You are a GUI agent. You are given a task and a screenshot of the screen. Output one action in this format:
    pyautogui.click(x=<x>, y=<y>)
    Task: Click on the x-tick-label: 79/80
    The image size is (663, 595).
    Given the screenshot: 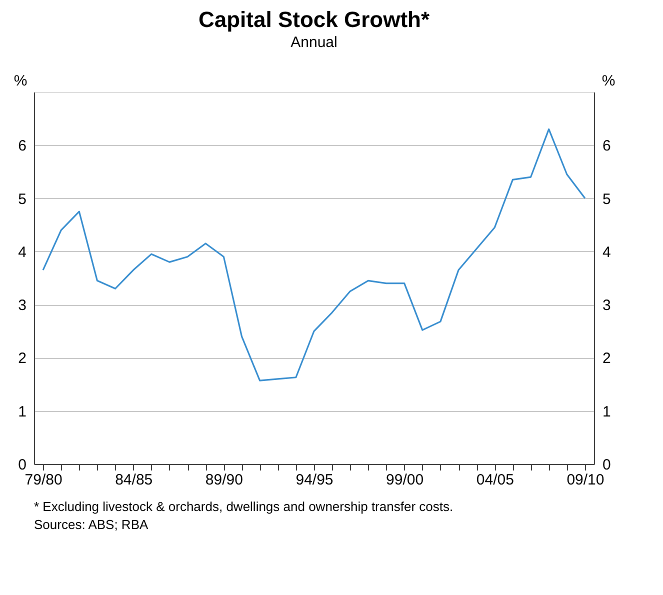 What is the action you would take?
    pyautogui.click(x=43, y=480)
    